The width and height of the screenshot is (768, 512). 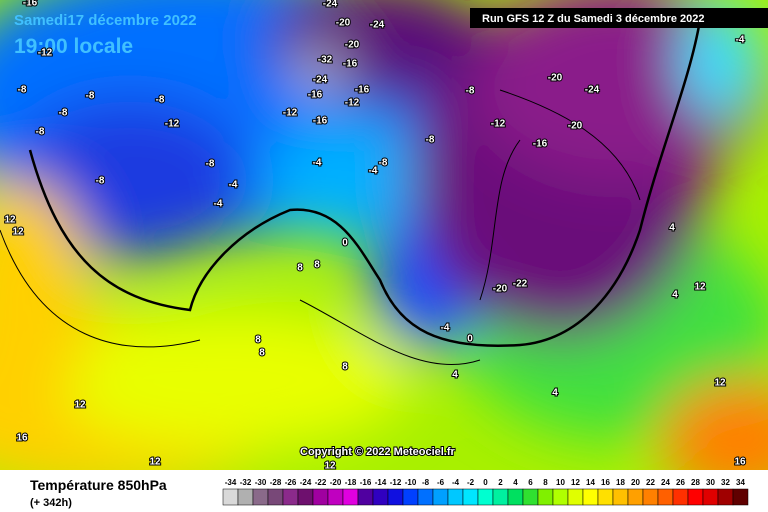 What do you see at coordinates (471, 482) in the screenshot?
I see `scale-label: -2` at bounding box center [471, 482].